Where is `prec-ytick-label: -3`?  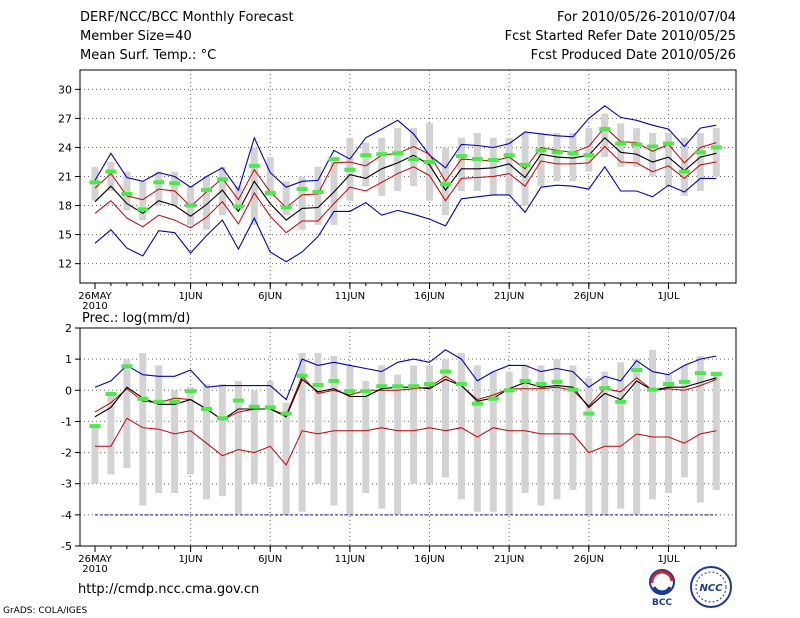 prec-ytick-label: -3 is located at coordinates (66, 484).